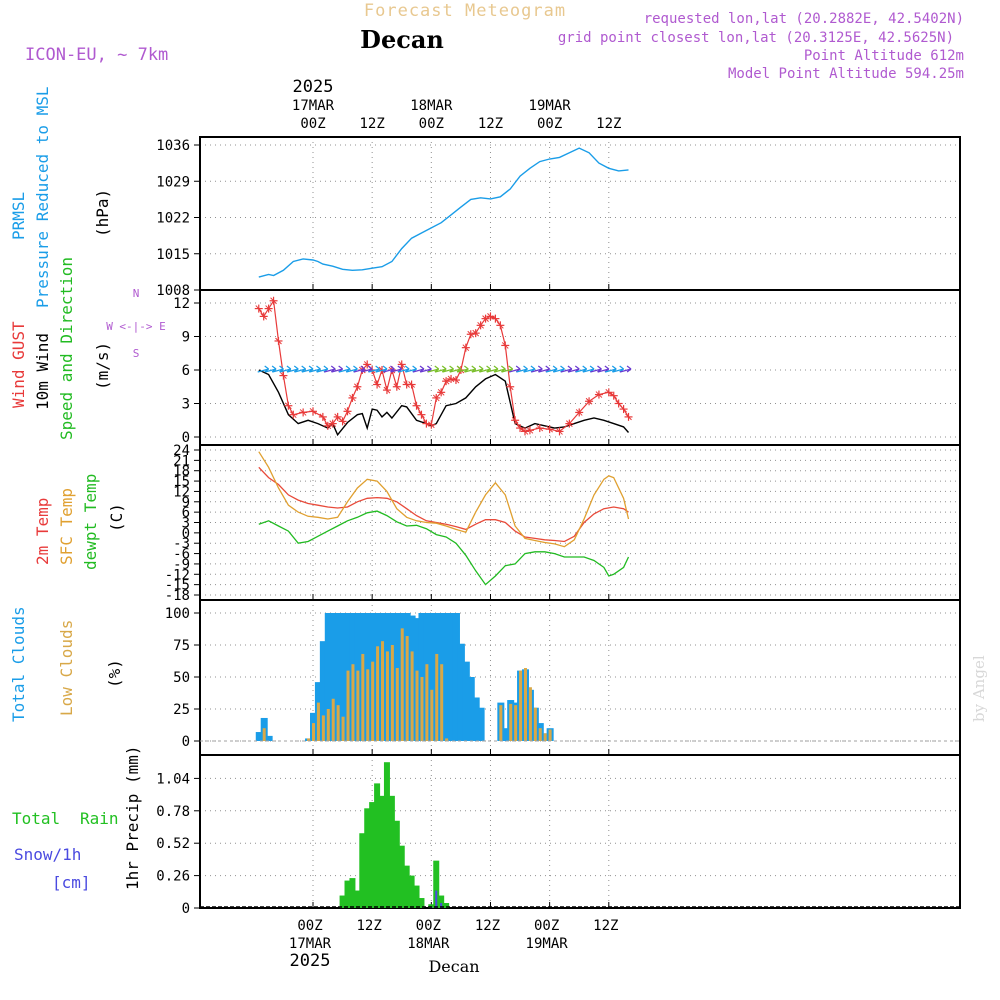  I want to click on top-time-label: 00Z, so click(549, 124).